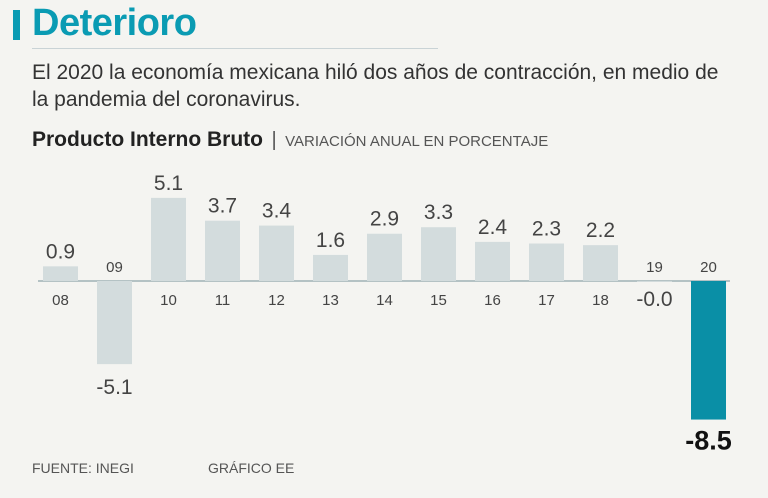  What do you see at coordinates (438, 300) in the screenshot?
I see `category-label-15: 15` at bounding box center [438, 300].